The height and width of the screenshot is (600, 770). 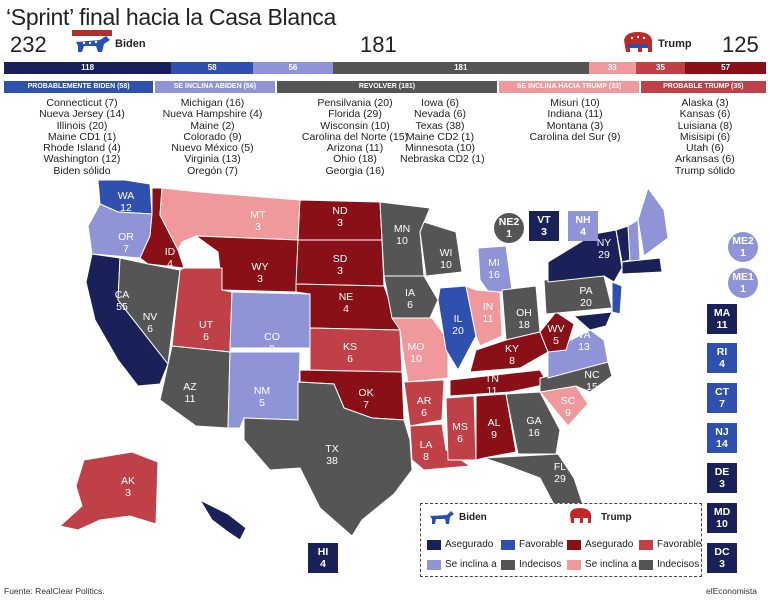 I want to click on state-wv, so click(x=557, y=332).